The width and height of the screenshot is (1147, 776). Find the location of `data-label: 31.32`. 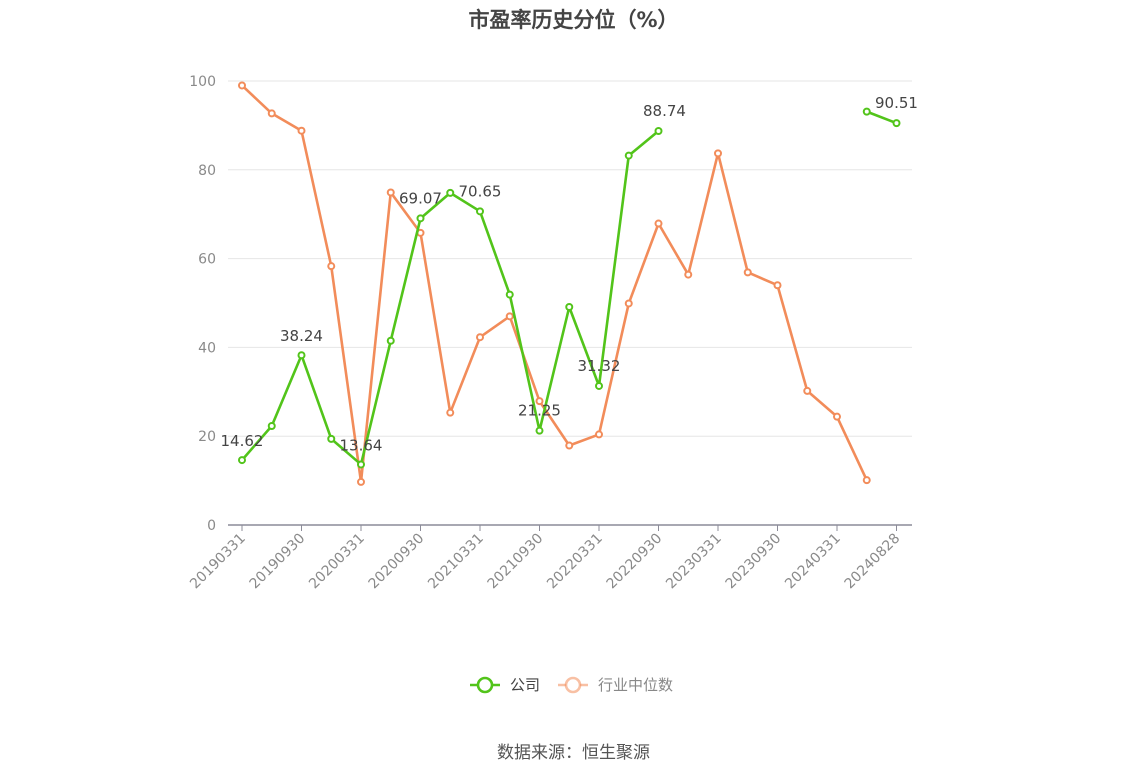

data-label: 31.32 is located at coordinates (599, 366).